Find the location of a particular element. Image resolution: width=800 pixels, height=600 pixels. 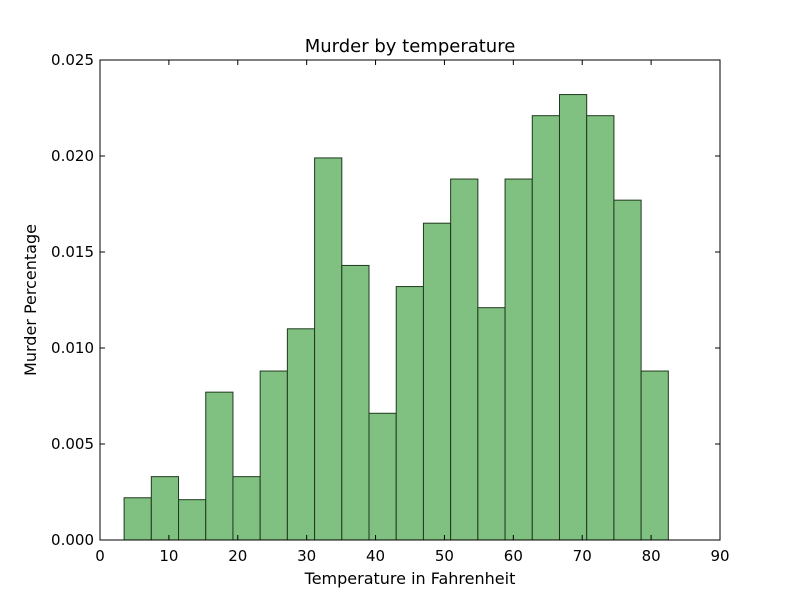

x-tick-label-4: 40 is located at coordinates (375, 556).